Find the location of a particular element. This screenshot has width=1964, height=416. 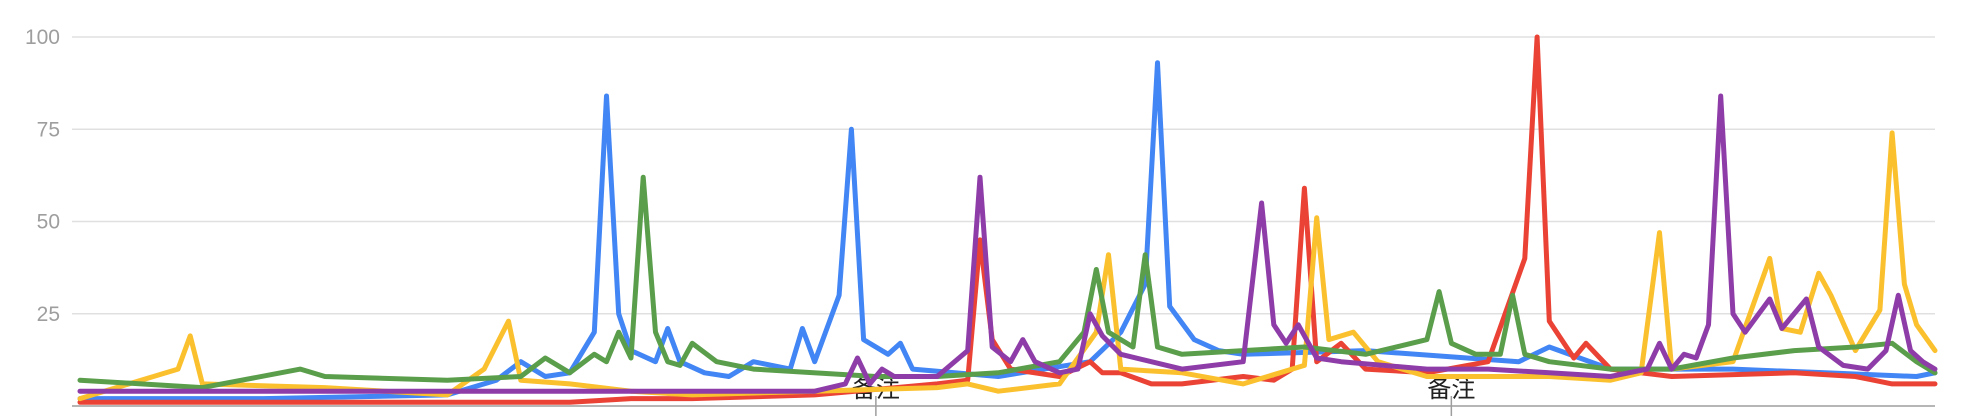

y-tick-label: 75 is located at coordinates (48, 129).